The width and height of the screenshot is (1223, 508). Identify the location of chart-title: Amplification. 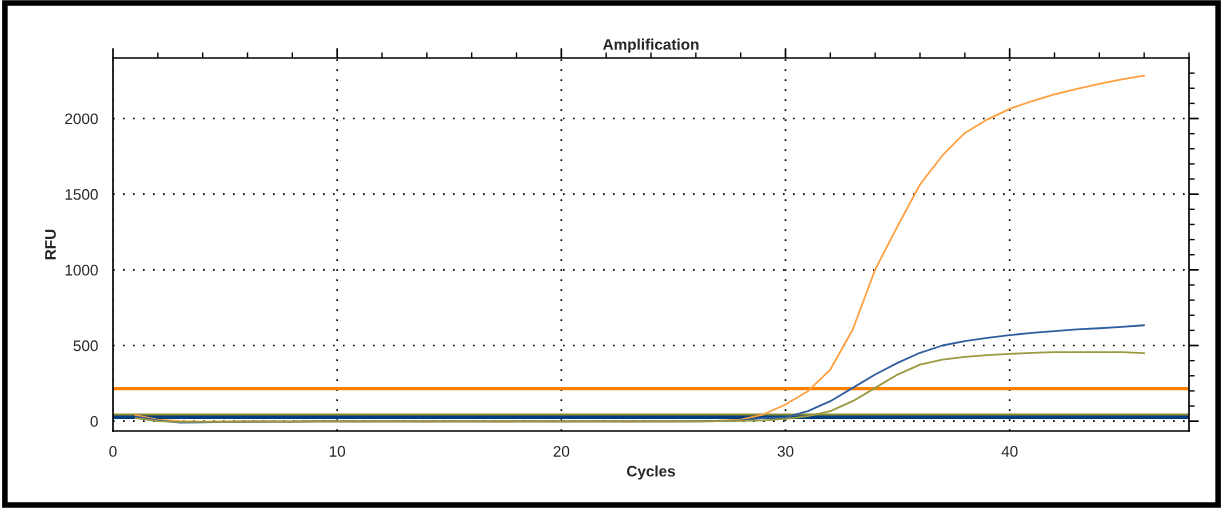
(651, 45).